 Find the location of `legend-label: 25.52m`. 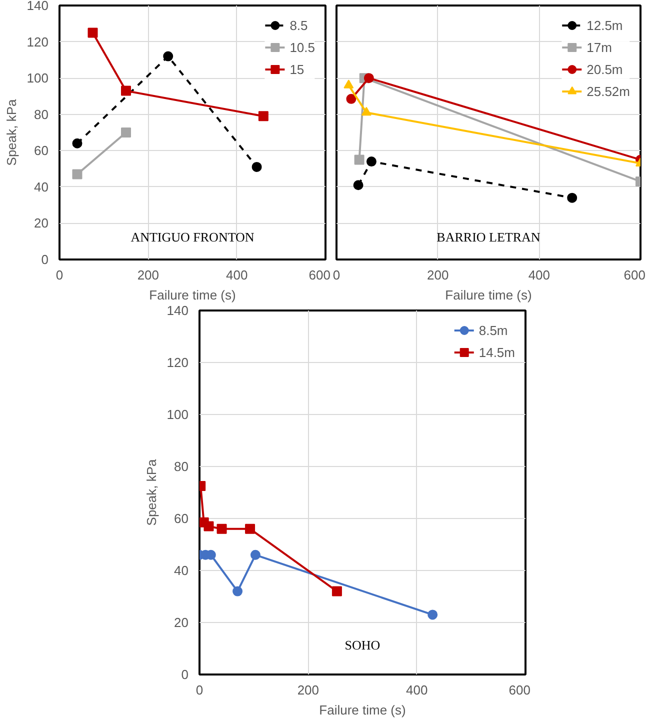

legend-label: 25.52m is located at coordinates (608, 91).